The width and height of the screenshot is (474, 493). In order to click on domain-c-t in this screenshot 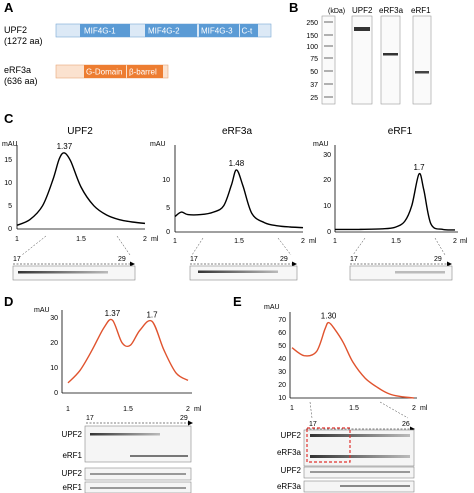, I will do `click(249, 30)`.